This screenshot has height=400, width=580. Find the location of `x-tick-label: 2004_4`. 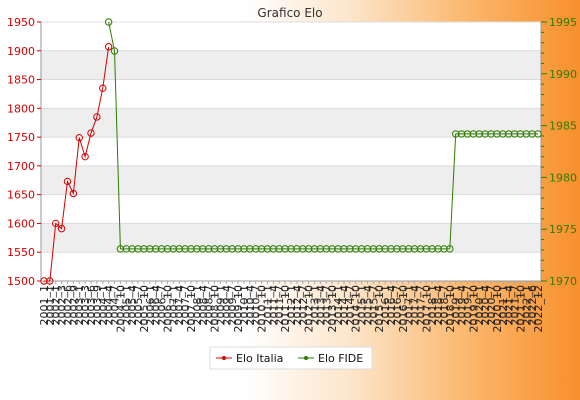

x-tick-label: 2004_4 is located at coordinates (109, 305).